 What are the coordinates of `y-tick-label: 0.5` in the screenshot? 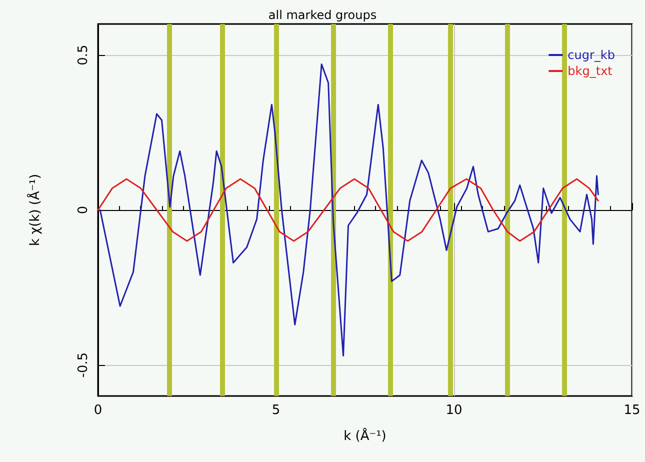 It's located at (83, 55).